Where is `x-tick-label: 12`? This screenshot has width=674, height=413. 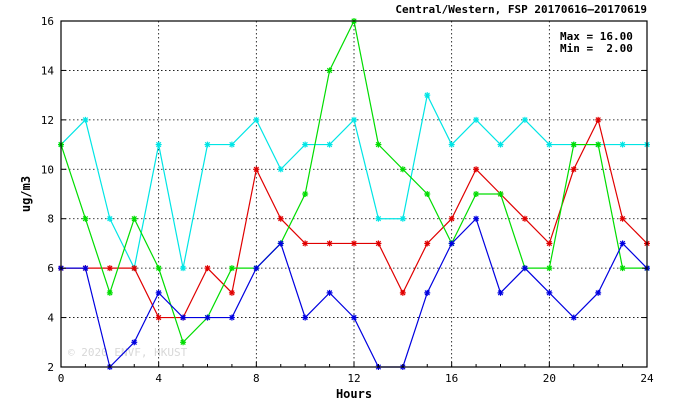
x-tick-label: 12 is located at coordinates (353, 378).